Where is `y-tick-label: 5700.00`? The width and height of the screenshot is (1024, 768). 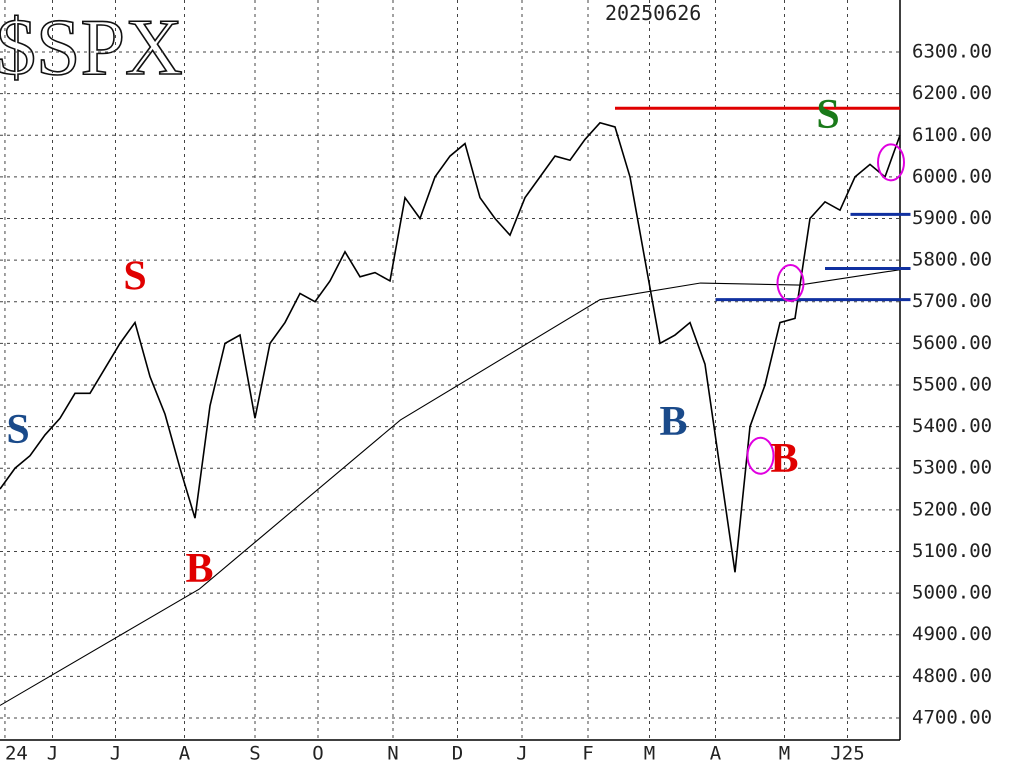 y-tick-label: 5700.00 is located at coordinates (952, 301).